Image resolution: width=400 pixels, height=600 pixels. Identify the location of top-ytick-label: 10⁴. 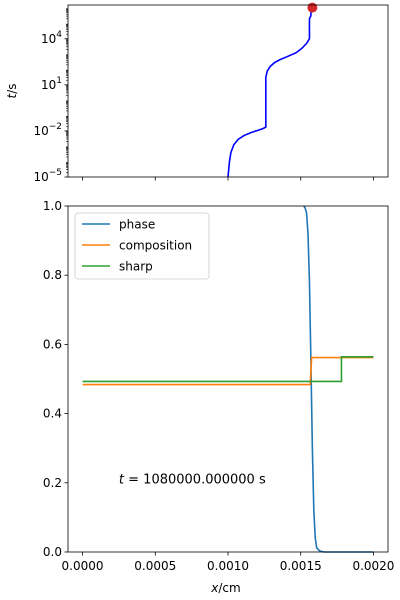
(51, 38).